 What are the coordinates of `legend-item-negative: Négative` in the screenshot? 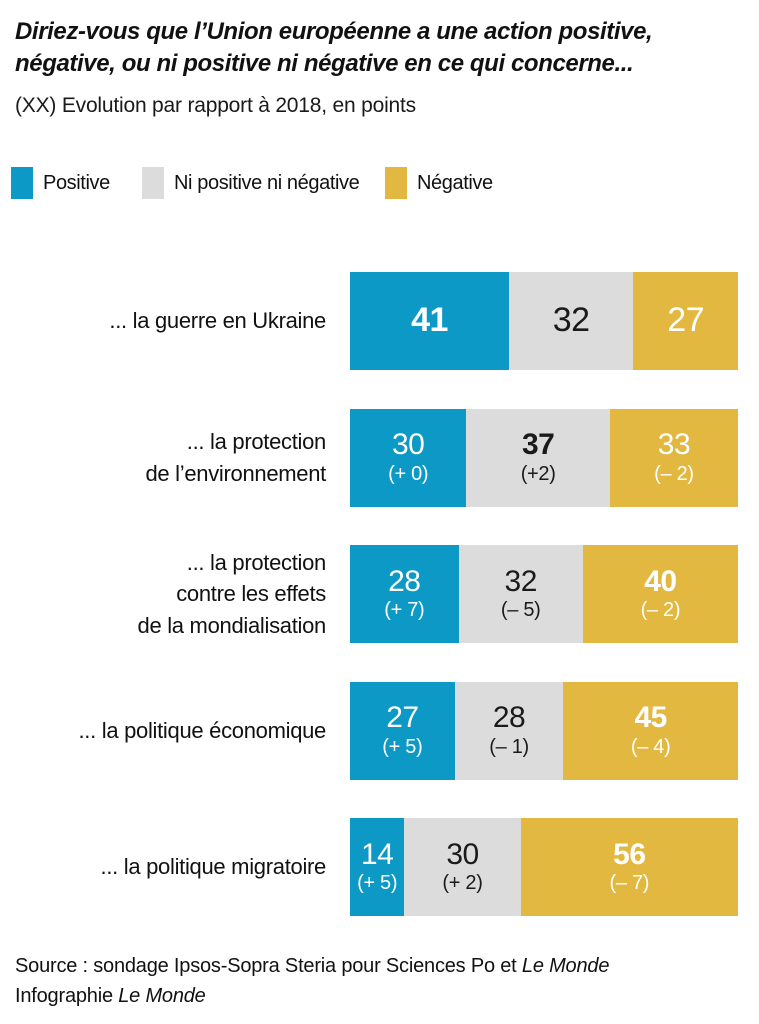 It's located at (439, 183).